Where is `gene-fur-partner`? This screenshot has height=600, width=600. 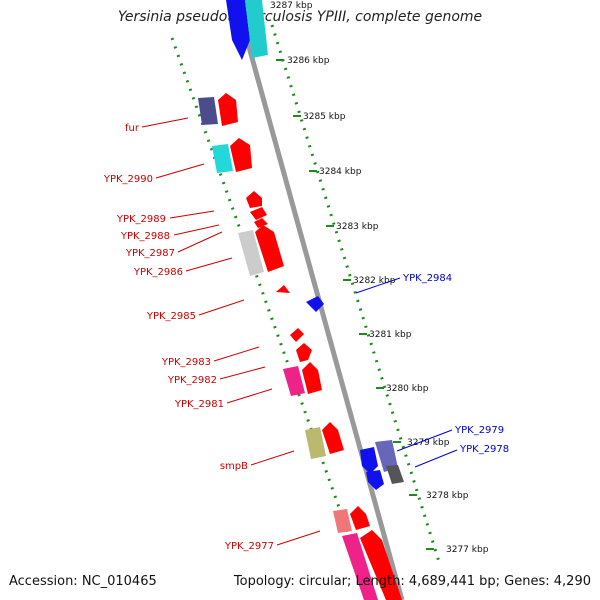
gene-fur-partner is located at coordinates (208, 111).